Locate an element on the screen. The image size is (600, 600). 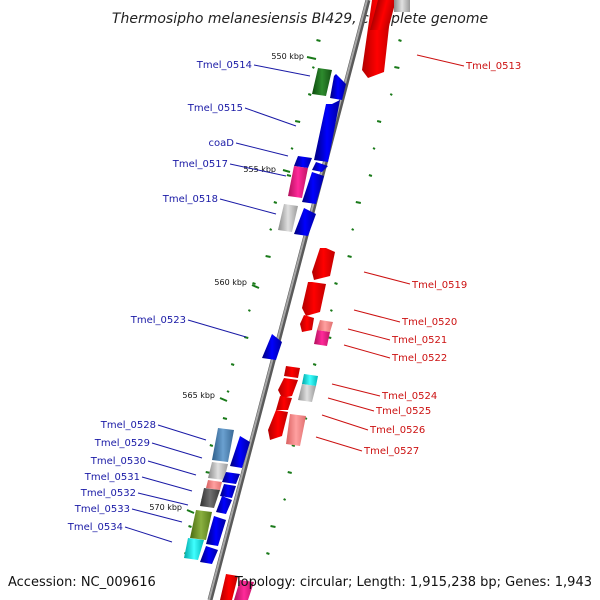
gene-label-tmel-0520: Tmel_0520 is located at coordinates (429, 322).